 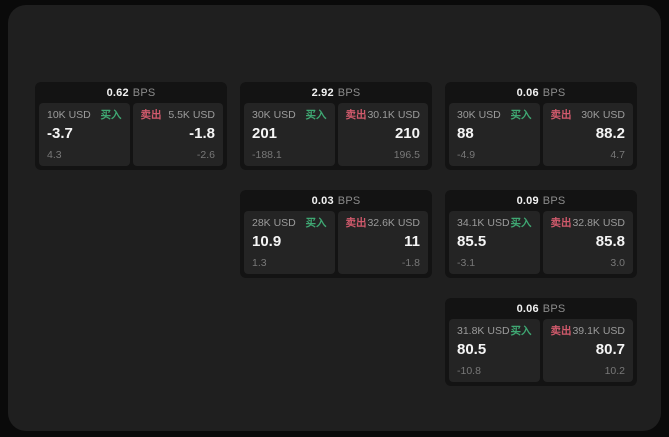 I want to click on buy-tile: 31.8K USD 买入 80.5 -10.8, so click(x=494, y=350).